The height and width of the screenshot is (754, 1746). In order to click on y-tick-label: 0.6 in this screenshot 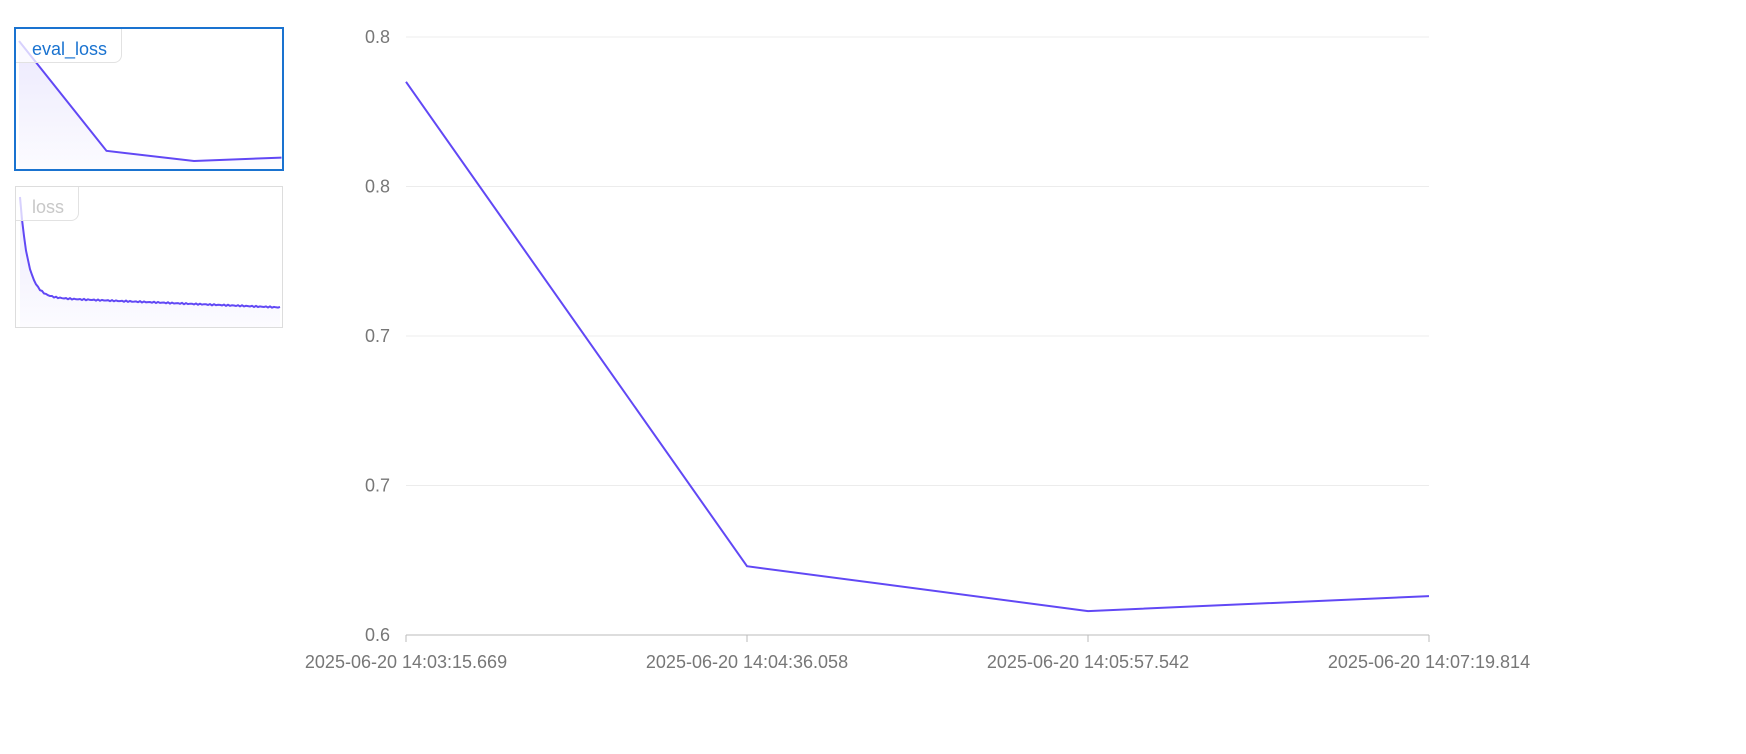, I will do `click(377, 635)`.